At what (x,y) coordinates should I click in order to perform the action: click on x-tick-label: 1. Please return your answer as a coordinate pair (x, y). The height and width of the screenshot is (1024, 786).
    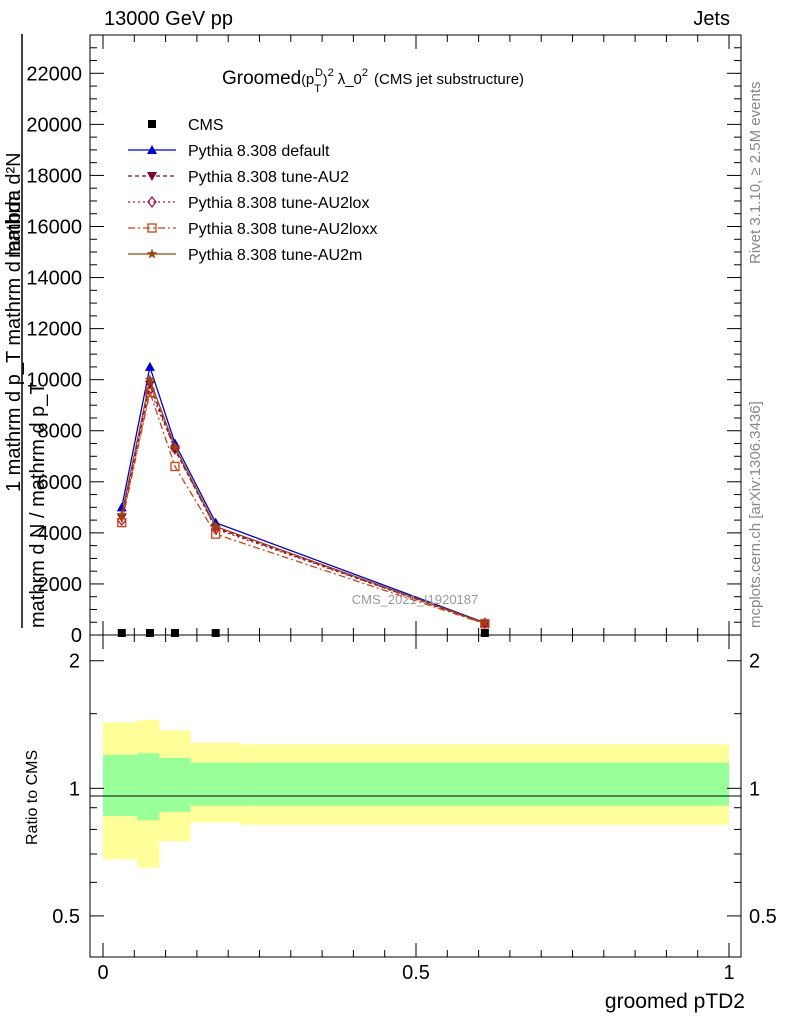
    Looking at the image, I should click on (728, 973).